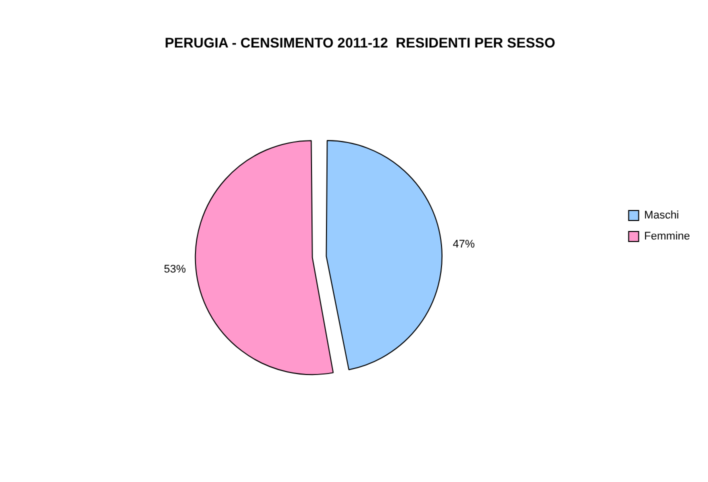 The image size is (708, 482). Describe the element at coordinates (667, 236) in the screenshot. I see `legend-label: Femmine` at that location.